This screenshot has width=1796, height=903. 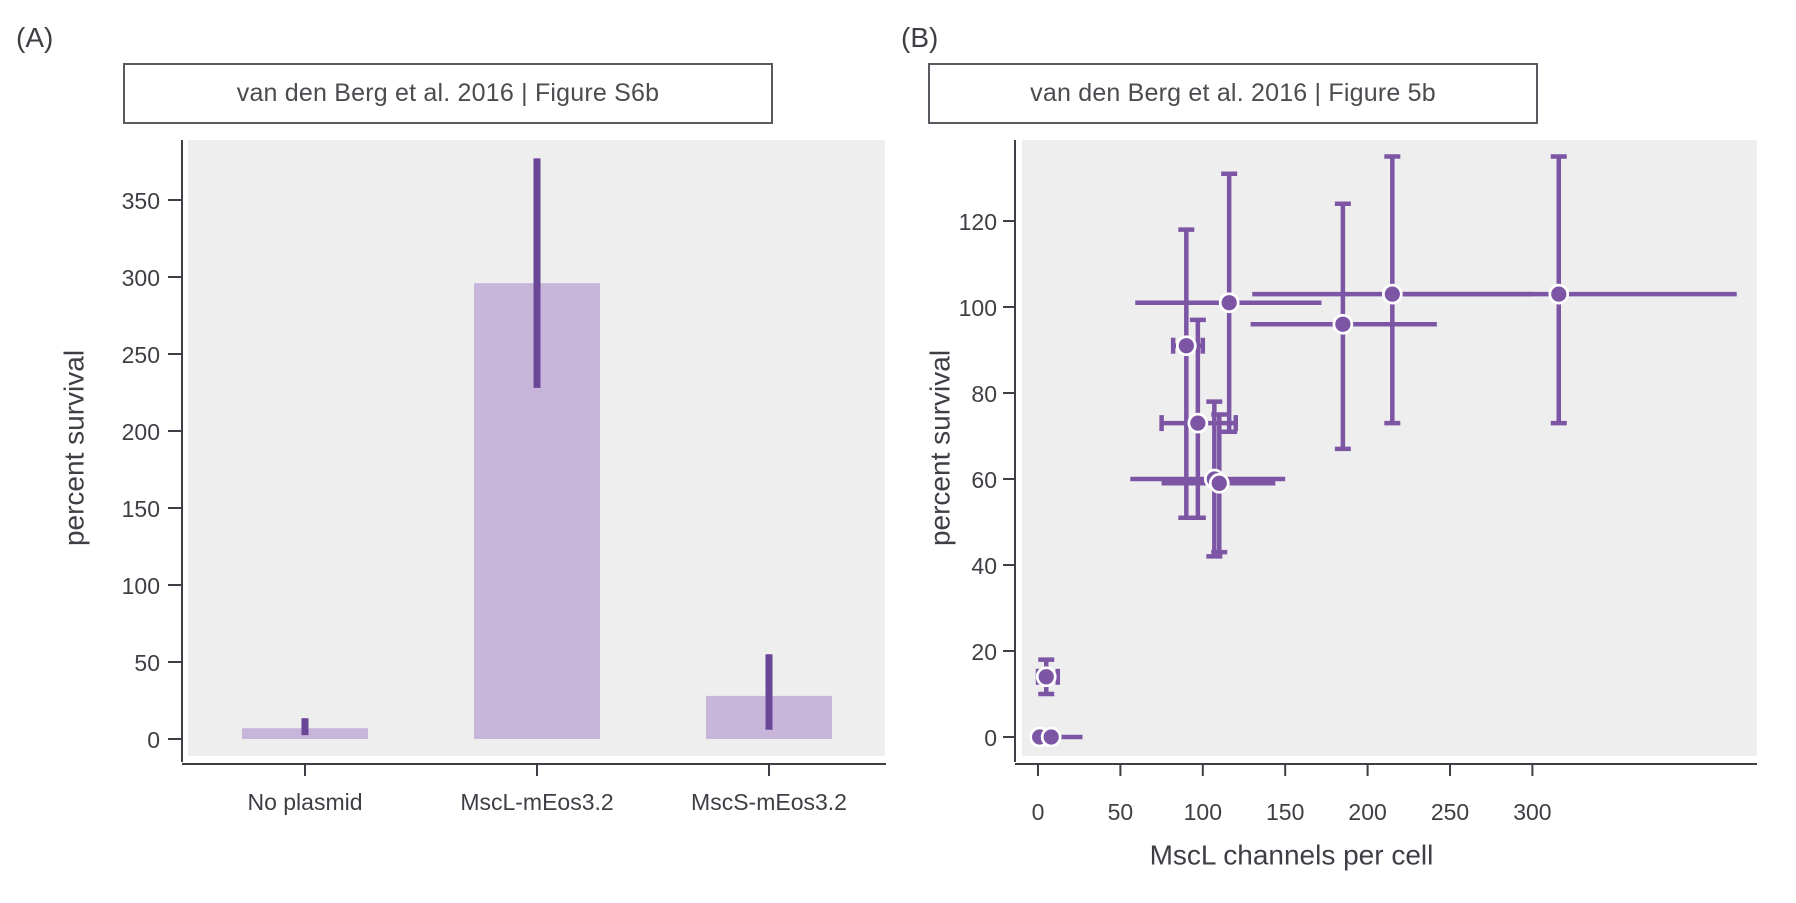 I want to click on chart-b-y-tick-label: 40, so click(x=984, y=566).